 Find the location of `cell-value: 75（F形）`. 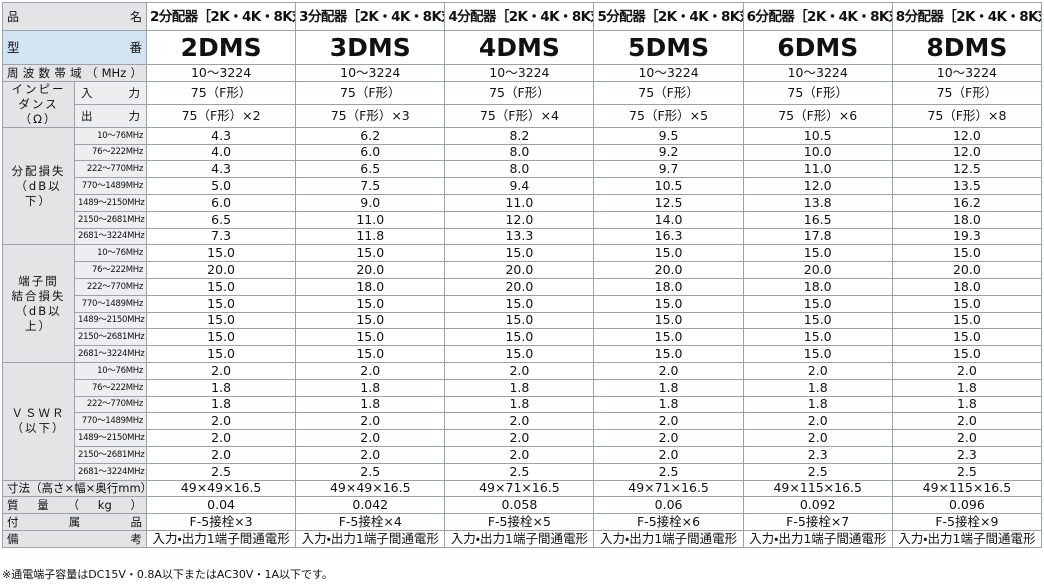

cell-value: 75（F形） is located at coordinates (668, 92).